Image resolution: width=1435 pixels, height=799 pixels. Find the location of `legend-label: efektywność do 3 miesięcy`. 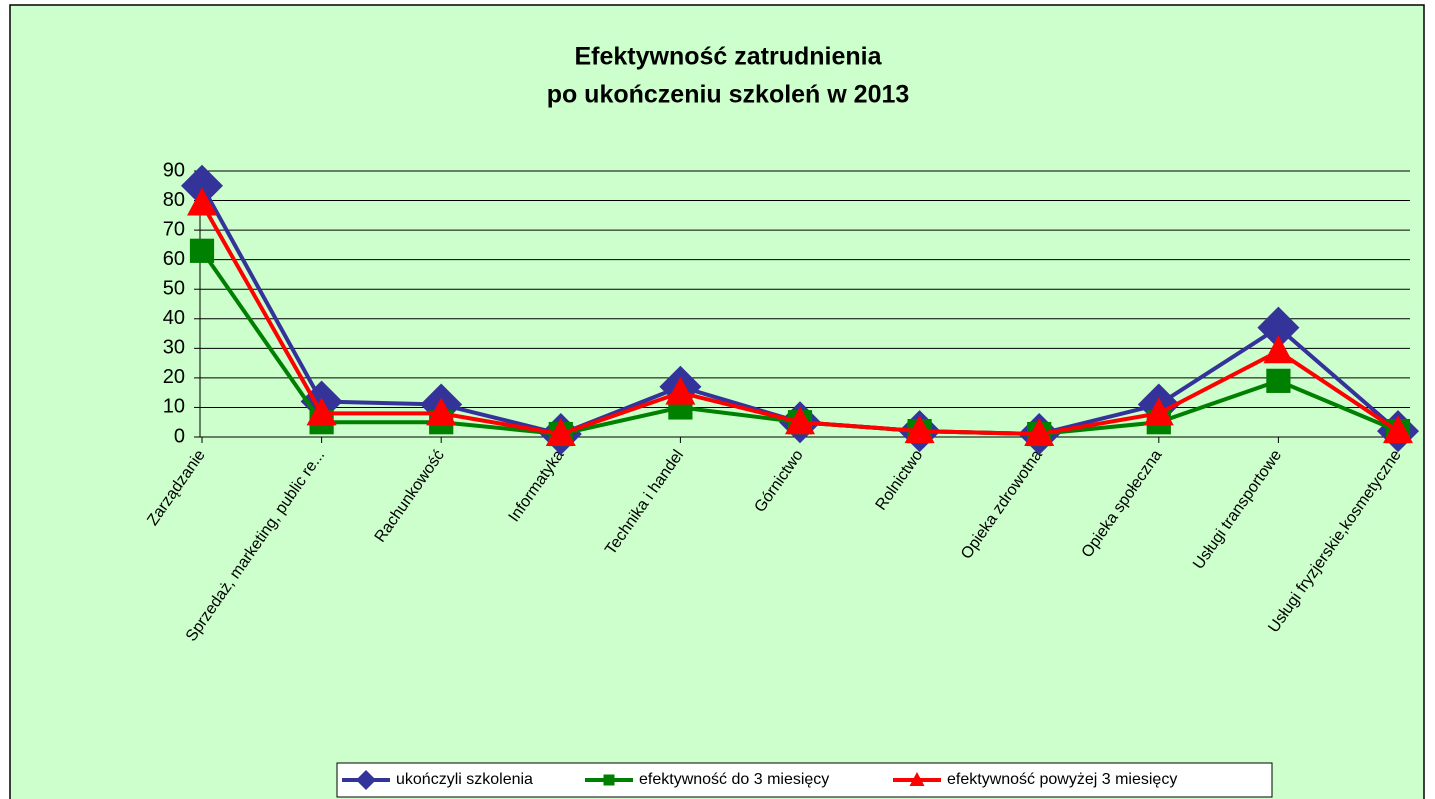

legend-label: efektywność do 3 miesięcy is located at coordinates (734, 779).